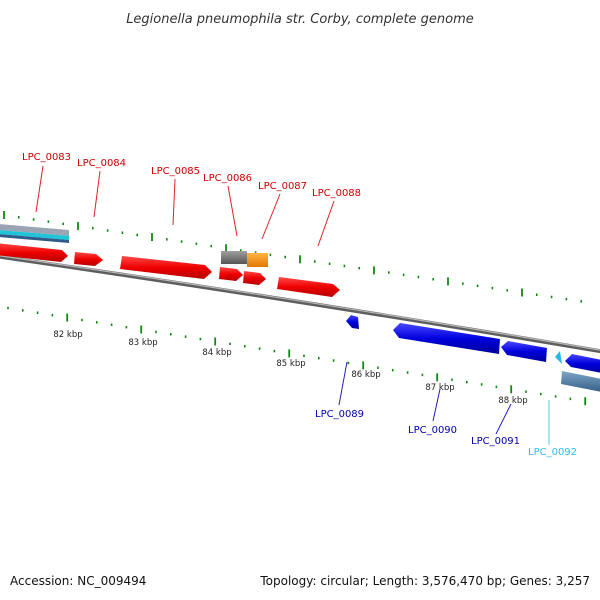  I want to click on gene-label-lpc-0086: LPC_0086, so click(227, 178).